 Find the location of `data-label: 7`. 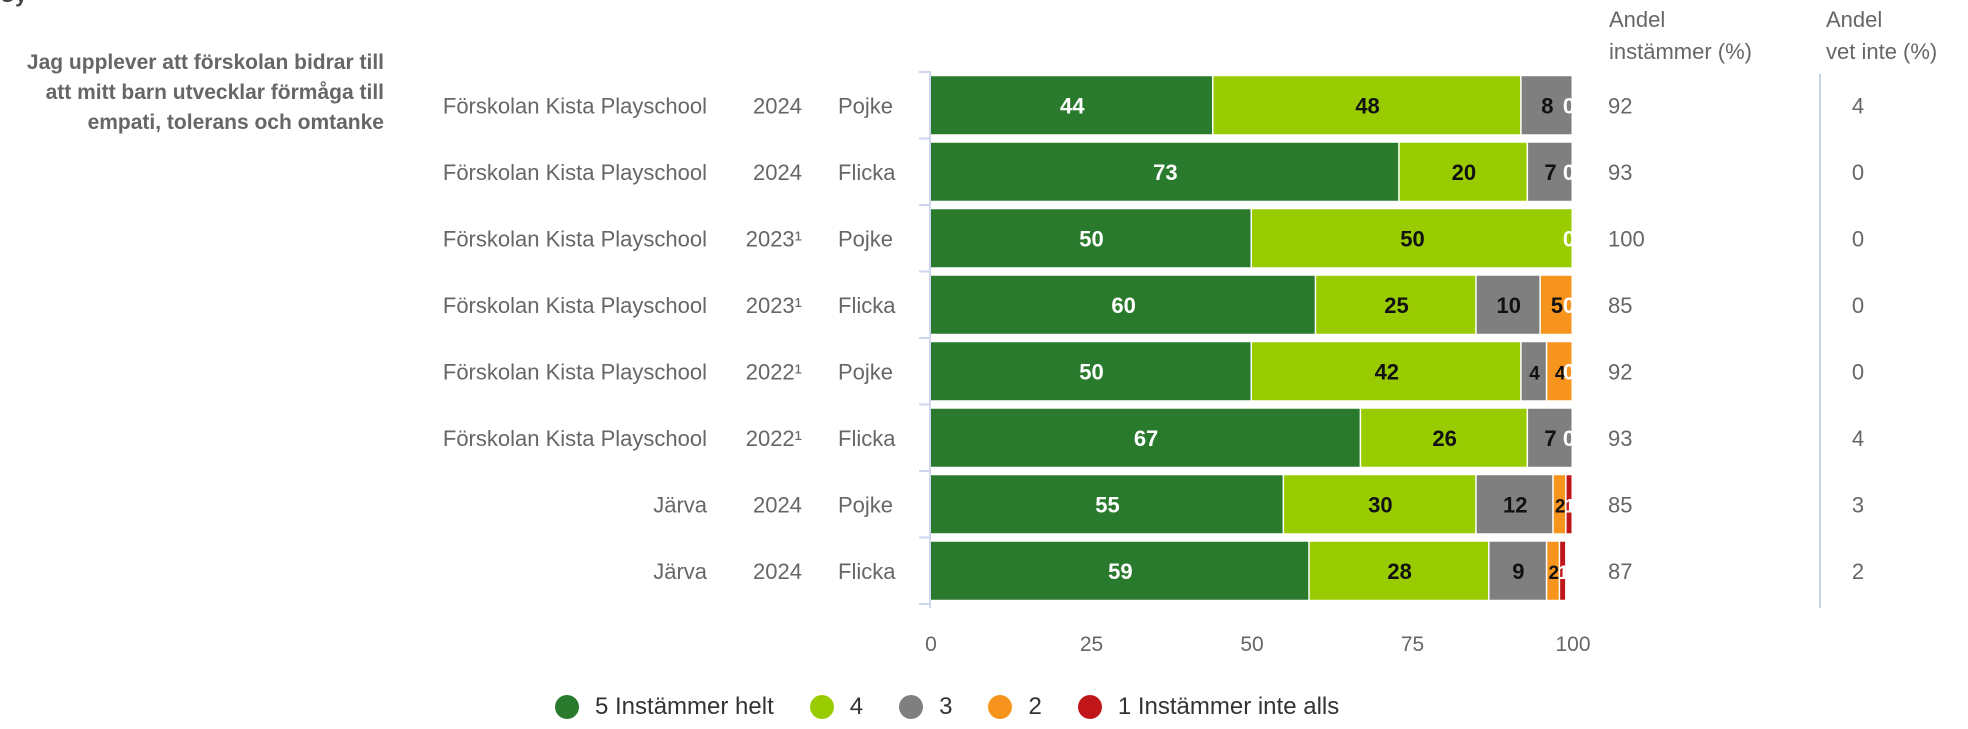

data-label: 7 is located at coordinates (1550, 172).